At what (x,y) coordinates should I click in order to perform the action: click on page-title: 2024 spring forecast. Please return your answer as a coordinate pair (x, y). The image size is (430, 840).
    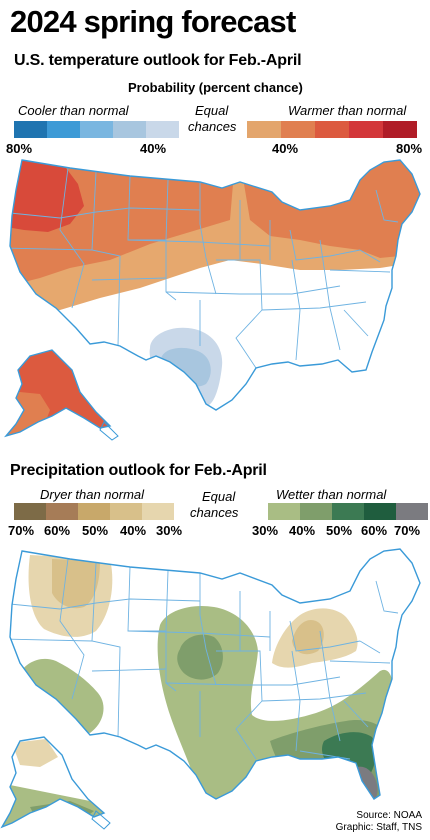
    Looking at the image, I should click on (153, 21).